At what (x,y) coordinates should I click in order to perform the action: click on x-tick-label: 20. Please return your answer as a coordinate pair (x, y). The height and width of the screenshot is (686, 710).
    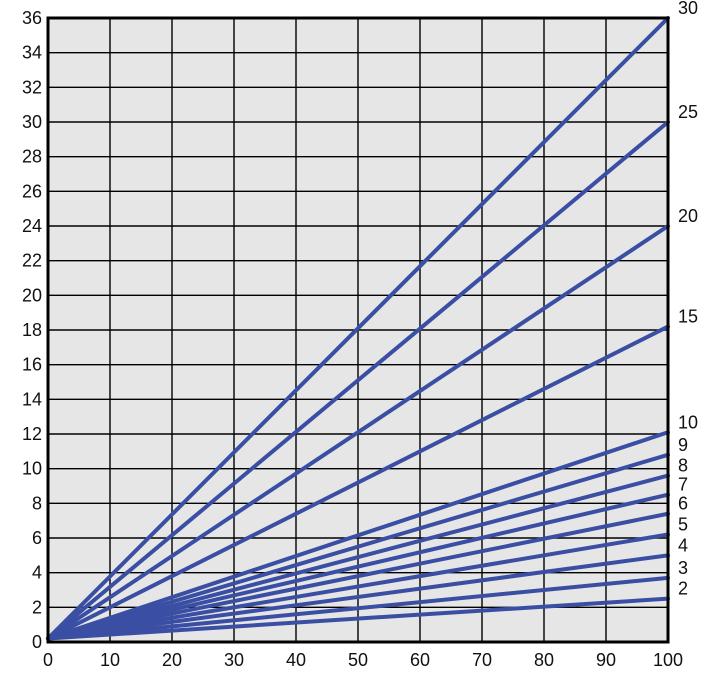
    Looking at the image, I should click on (172, 660).